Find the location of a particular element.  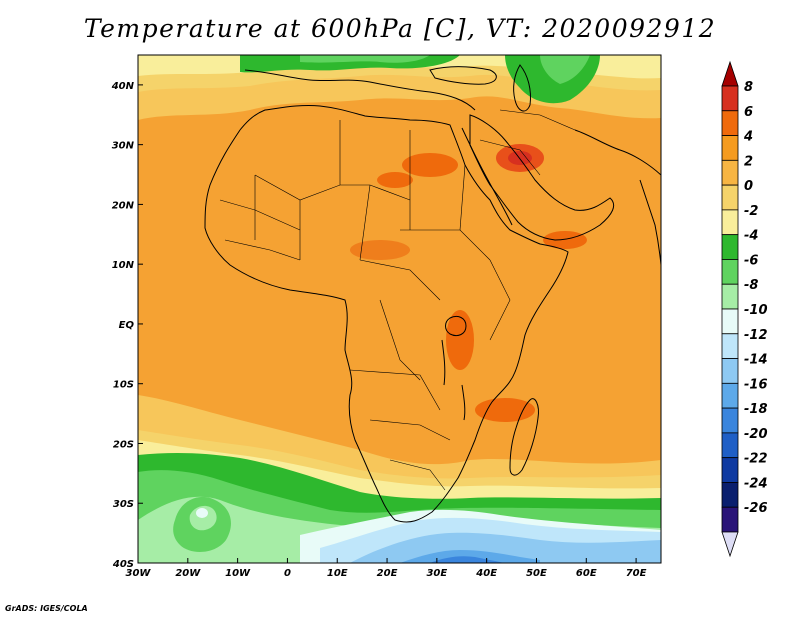

colorbar-label: 8 is located at coordinates (748, 87).